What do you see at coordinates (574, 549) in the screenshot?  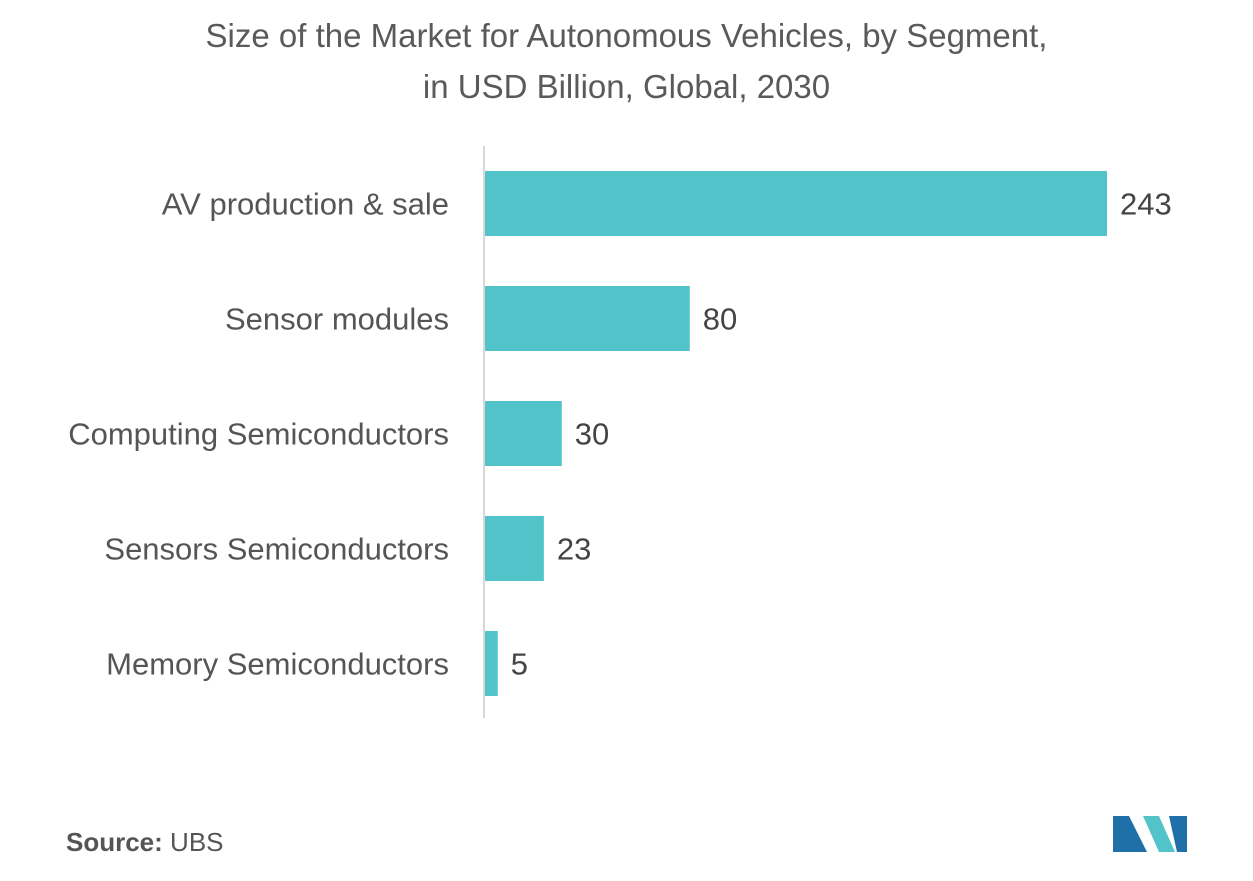 I see `value-label-3: 23` at bounding box center [574, 549].